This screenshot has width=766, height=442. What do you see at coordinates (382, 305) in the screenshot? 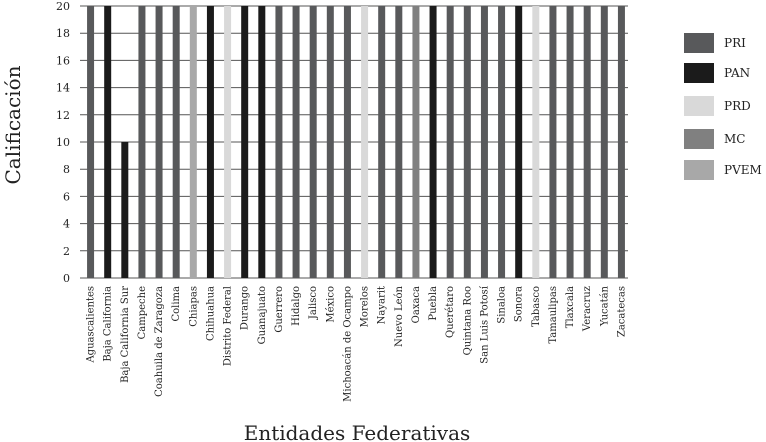
I see `x-tick-label: Nayarit` at bounding box center [382, 305].